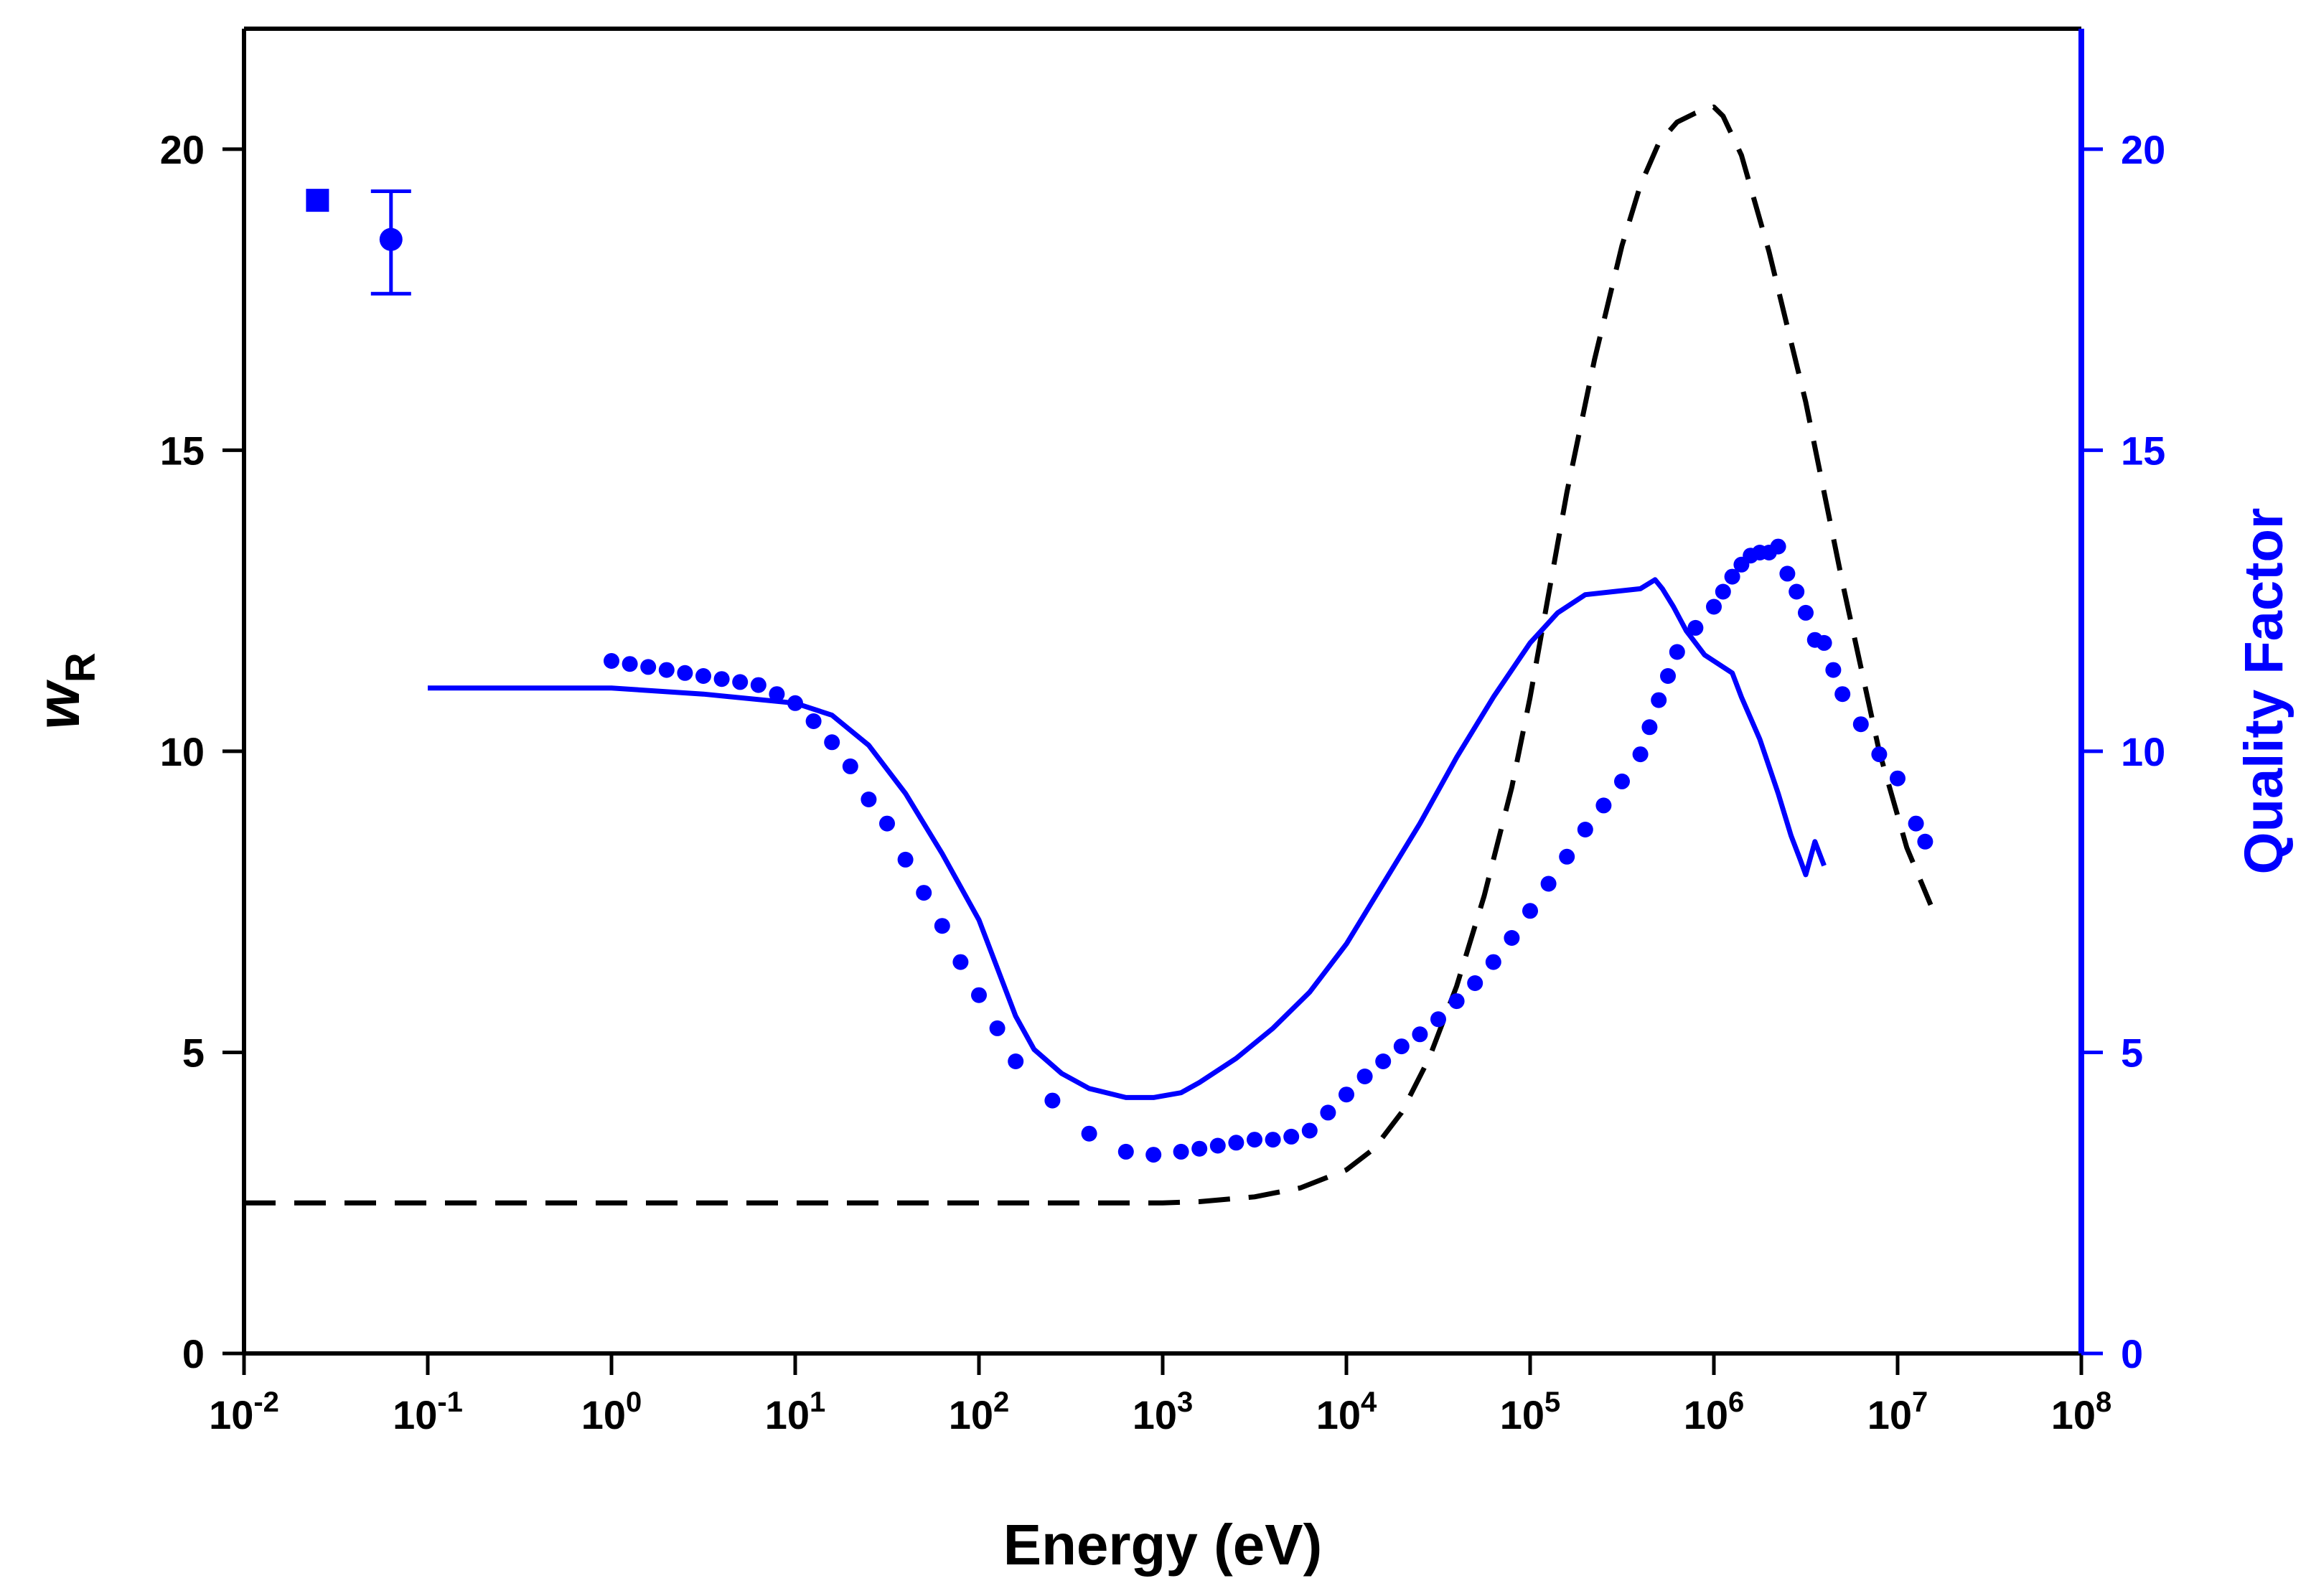 This screenshot has height=1596, width=2311. What do you see at coordinates (358, 242) in the screenshot?
I see `marker-layer` at bounding box center [358, 242].